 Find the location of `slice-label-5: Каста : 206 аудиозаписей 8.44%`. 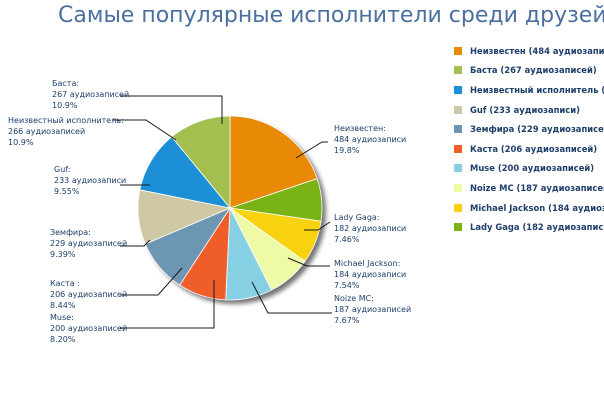

slice-label-5: Каста : 206 аудиозаписей 8.44% is located at coordinates (88, 294).